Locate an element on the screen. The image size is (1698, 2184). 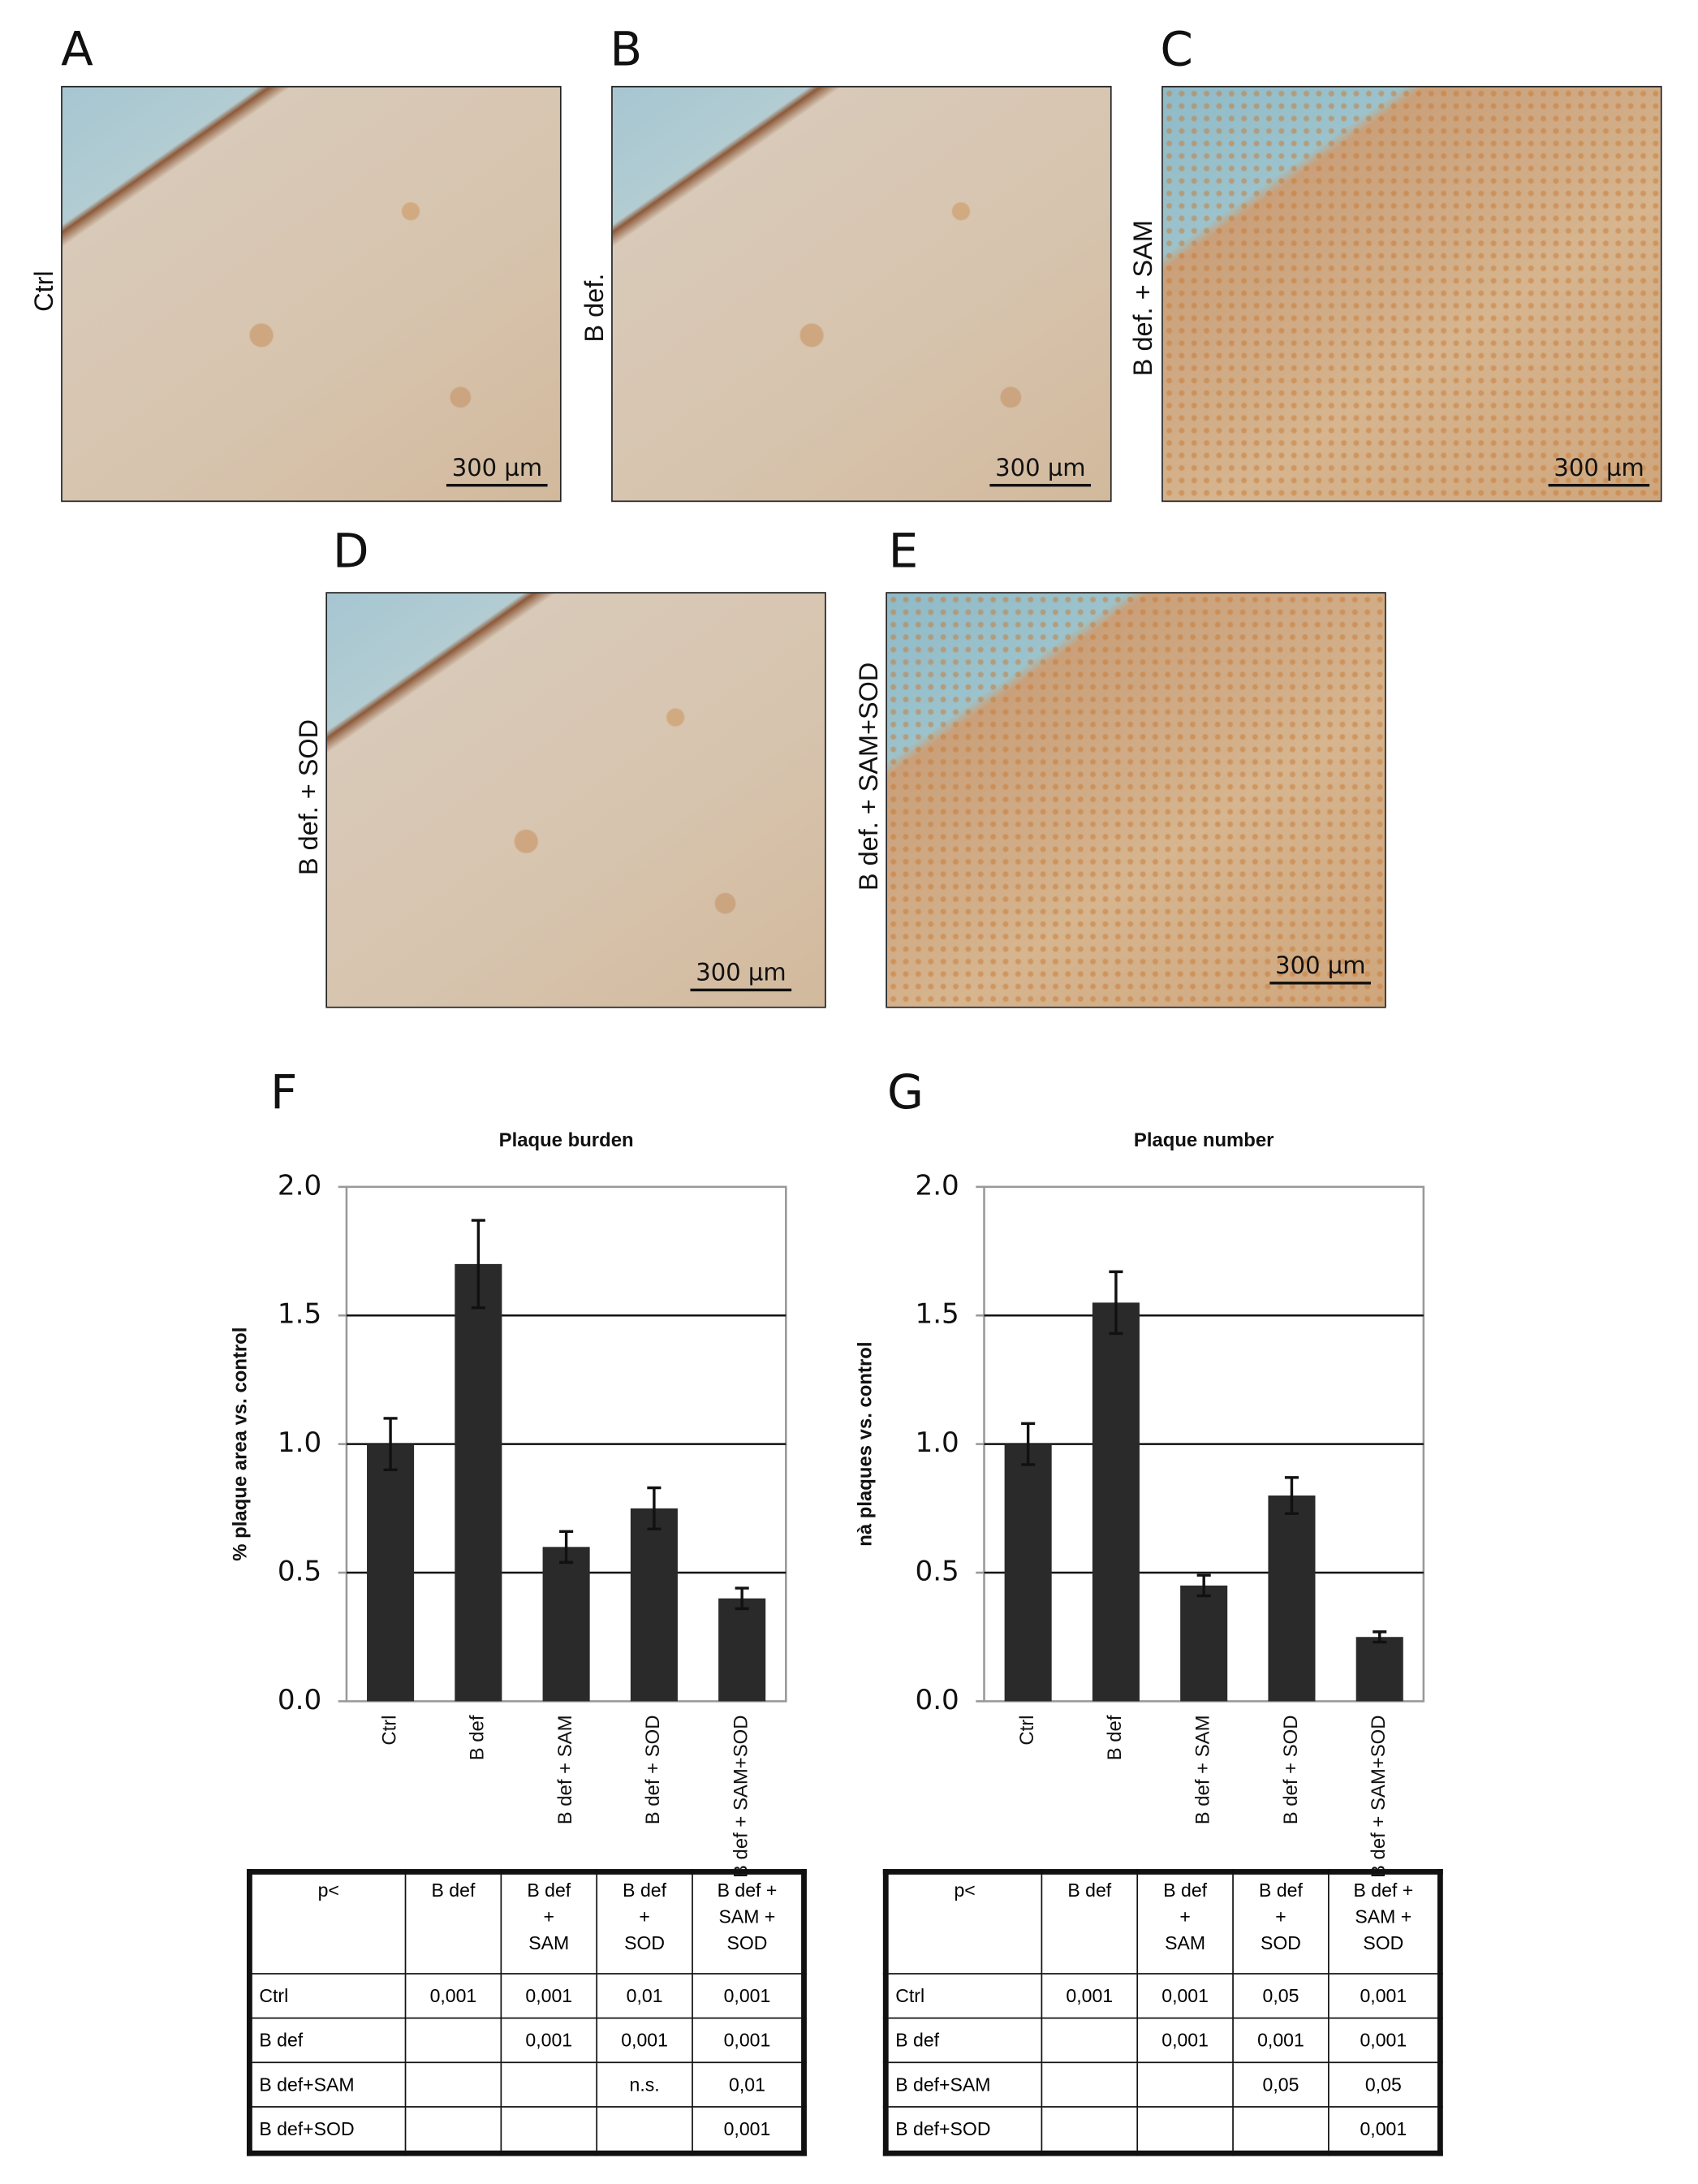
y-axis-label: nà plaques vs. control is located at coordinates (866, 1444).